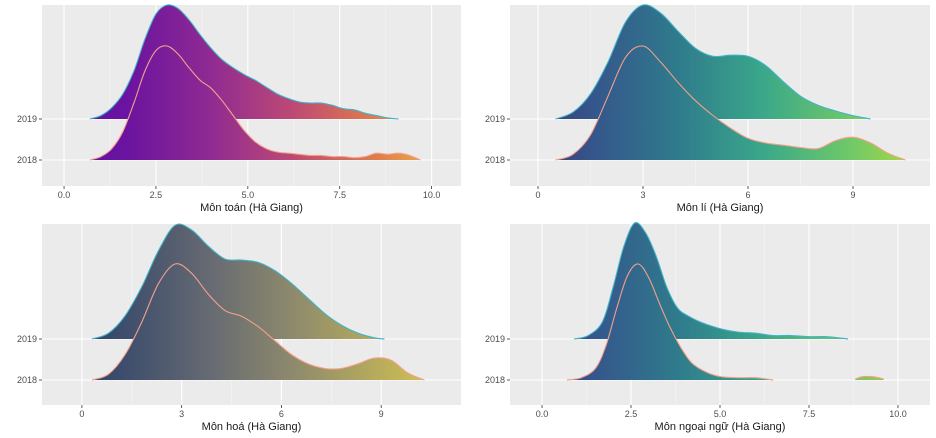 This screenshot has height=438, width=936. Describe the element at coordinates (720, 427) in the screenshot. I see `x-axis-title: Môn ngoại ngữ (Hà Giang)` at that location.